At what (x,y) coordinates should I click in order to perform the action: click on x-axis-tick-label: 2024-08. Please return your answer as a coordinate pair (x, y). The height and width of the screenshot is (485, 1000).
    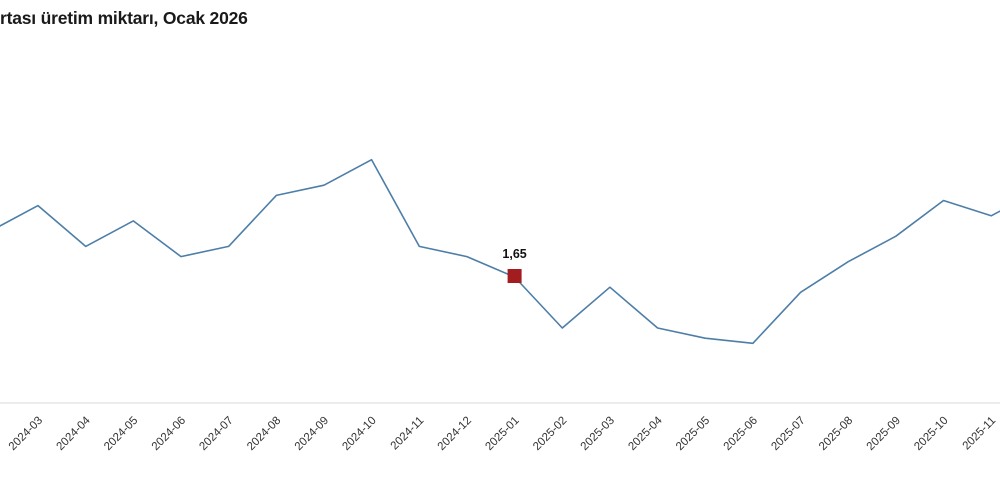
    Looking at the image, I should click on (264, 434).